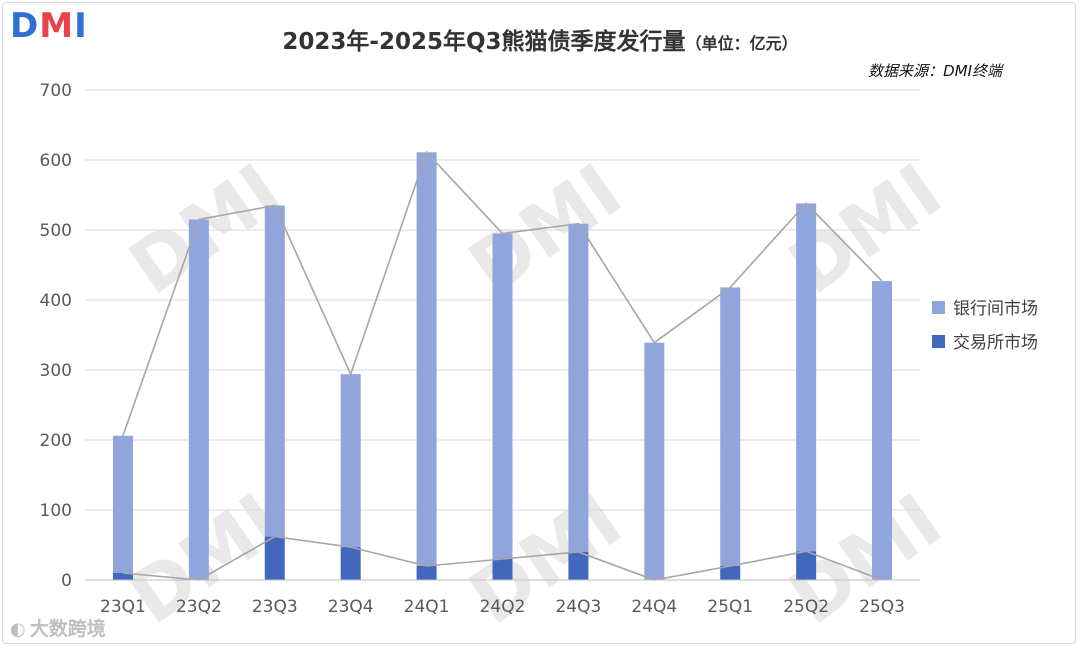 This screenshot has width=1080, height=648. What do you see at coordinates (351, 607) in the screenshot?
I see `x-tick-label: 23Q4` at bounding box center [351, 607].